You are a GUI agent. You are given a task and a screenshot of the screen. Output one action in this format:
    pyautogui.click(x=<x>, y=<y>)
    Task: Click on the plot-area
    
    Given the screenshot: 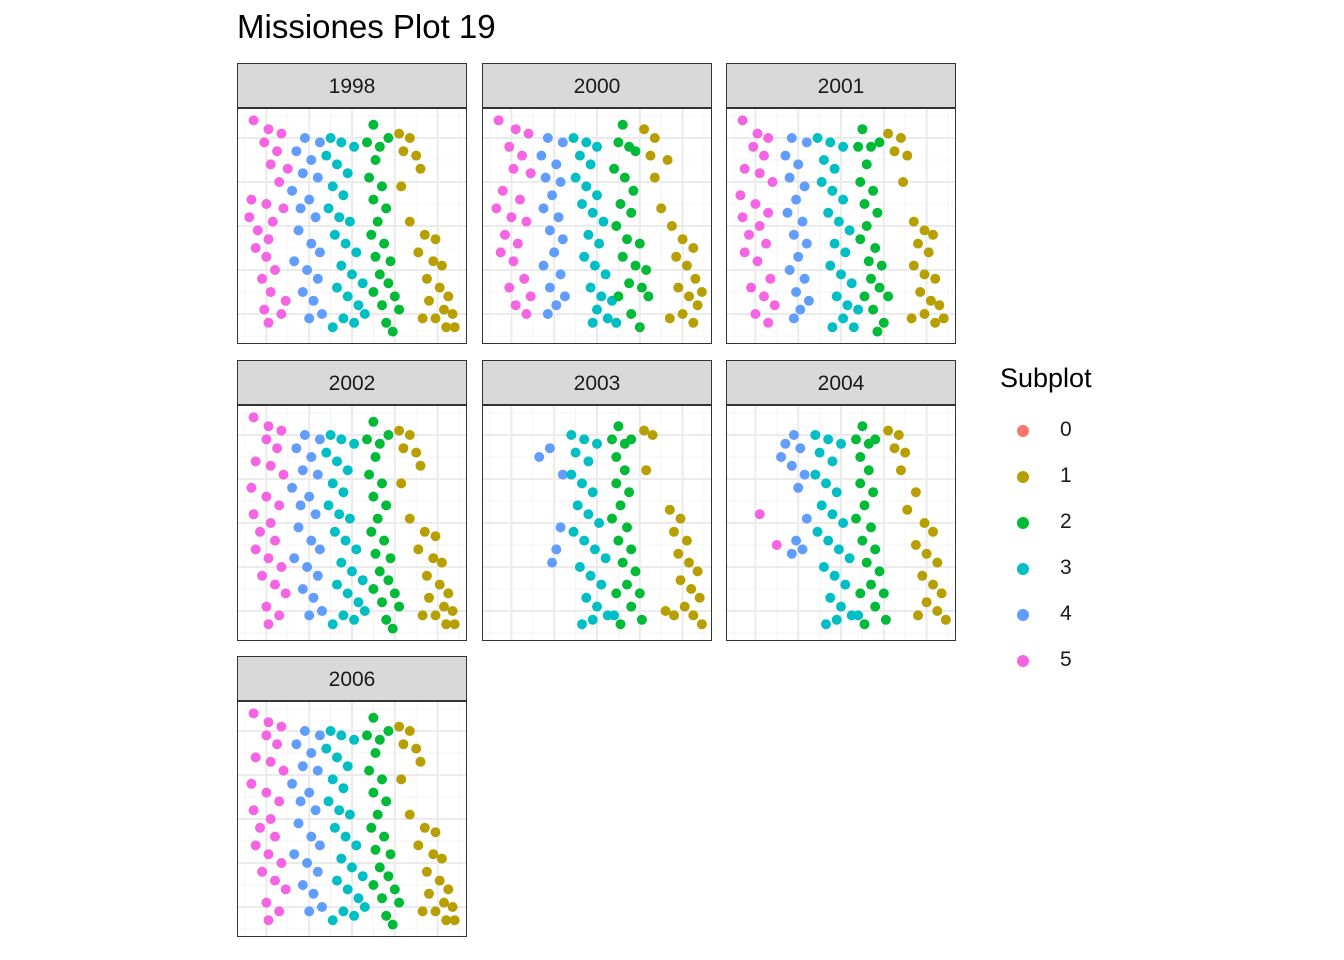 What is the action you would take?
    pyautogui.click(x=597, y=226)
    